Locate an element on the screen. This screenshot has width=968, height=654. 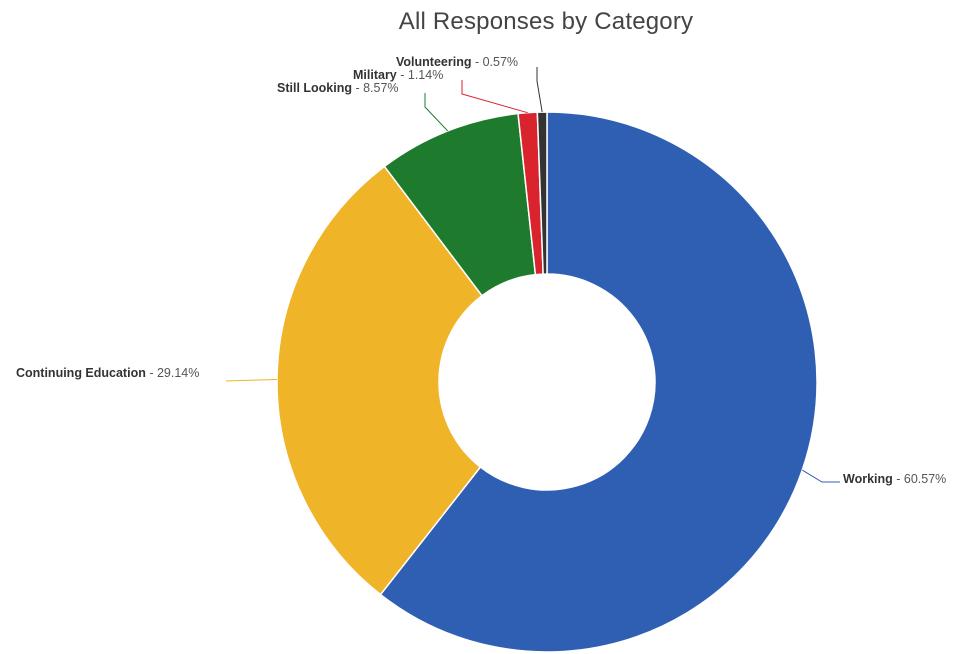
slice-label-name-military: Military is located at coordinates (375, 75).